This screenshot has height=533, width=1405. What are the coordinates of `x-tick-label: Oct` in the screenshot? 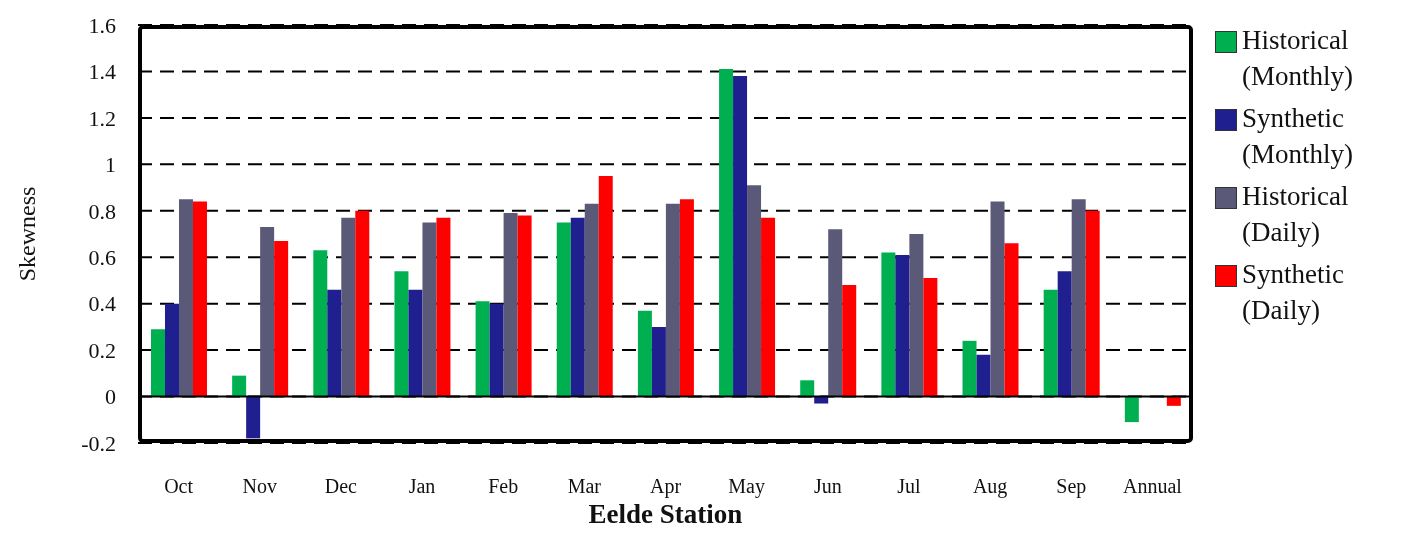 It's located at (179, 486).